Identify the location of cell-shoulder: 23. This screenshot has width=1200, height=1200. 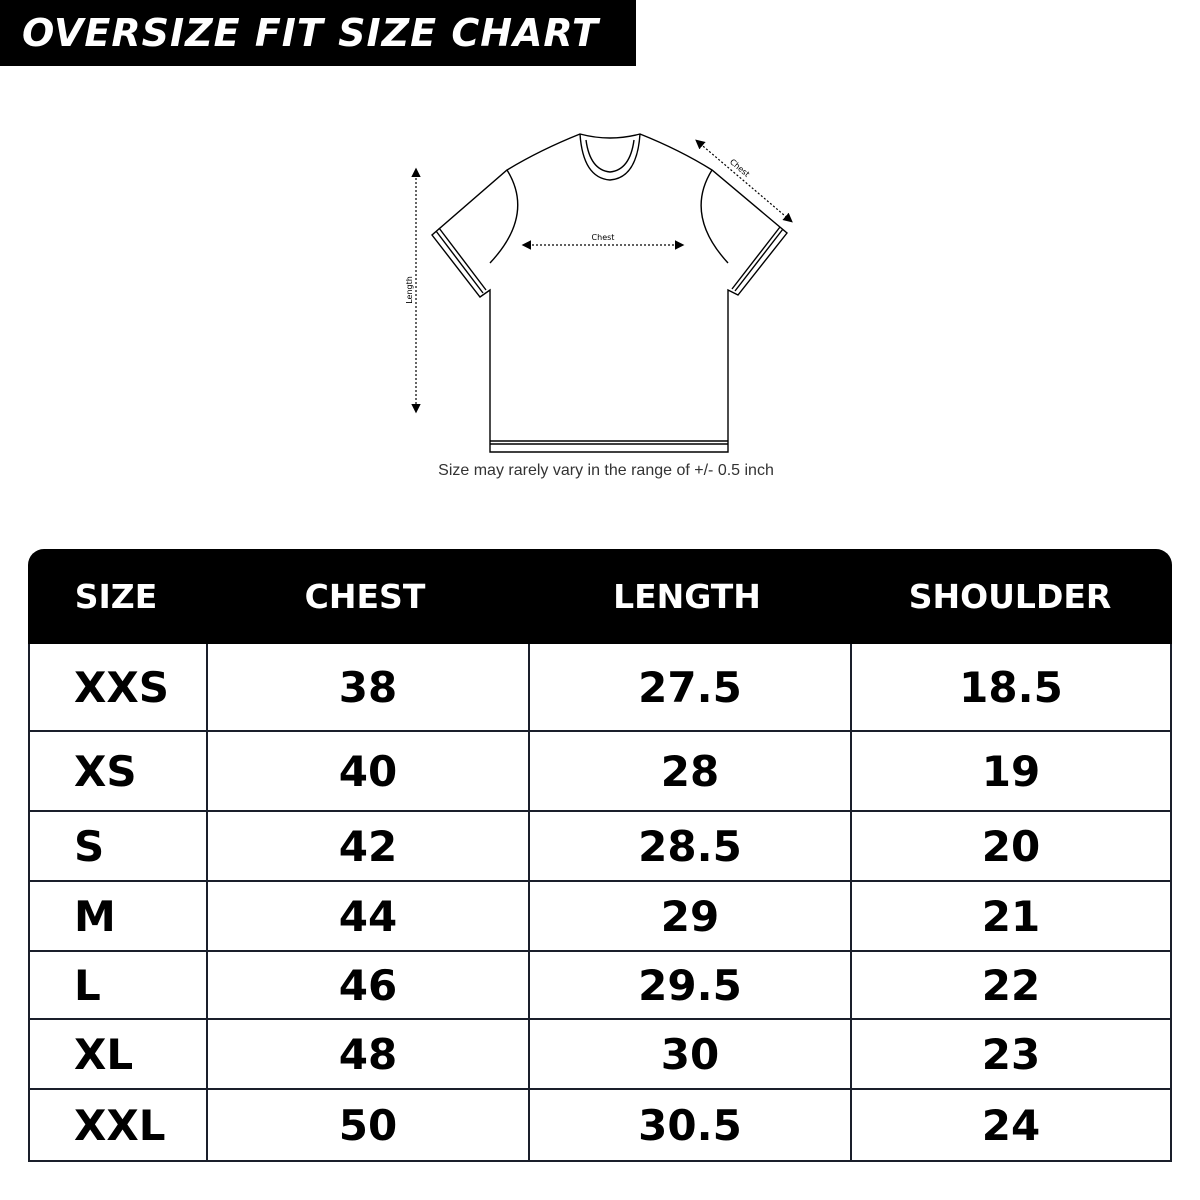
(1010, 1054).